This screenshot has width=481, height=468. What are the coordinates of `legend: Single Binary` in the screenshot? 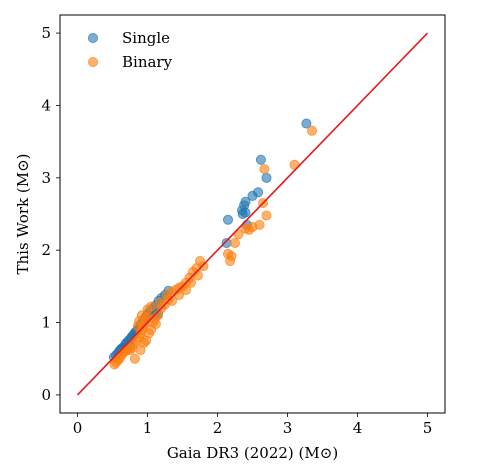 It's located at (130, 50).